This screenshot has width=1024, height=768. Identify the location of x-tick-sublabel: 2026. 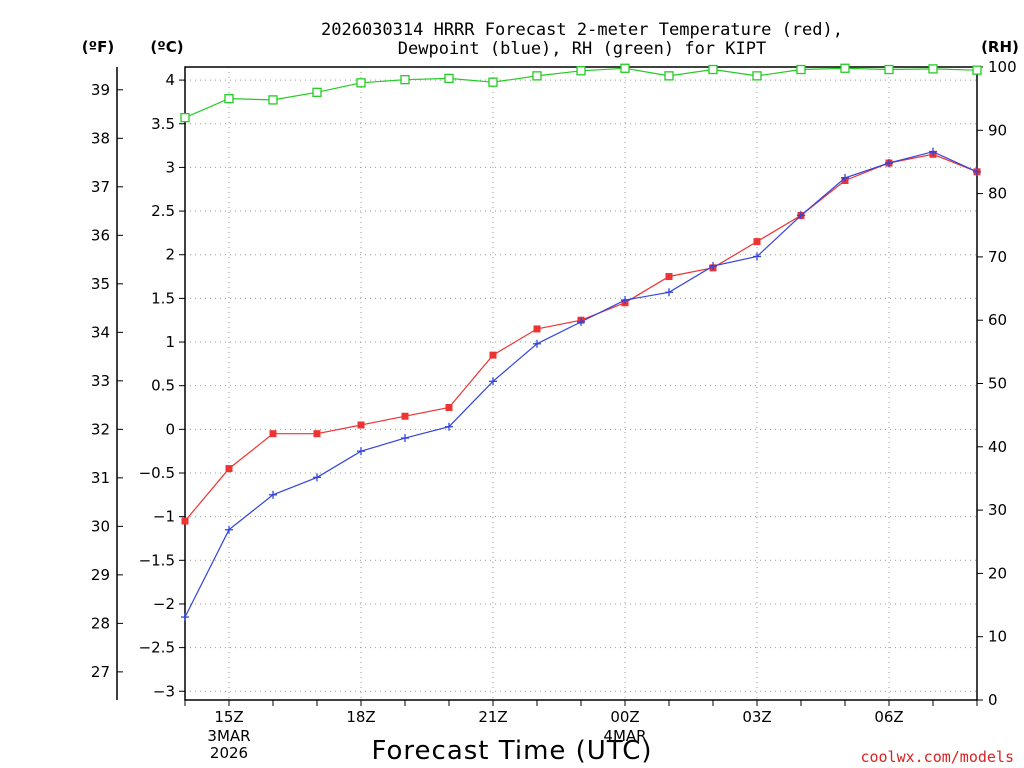
(229, 753).